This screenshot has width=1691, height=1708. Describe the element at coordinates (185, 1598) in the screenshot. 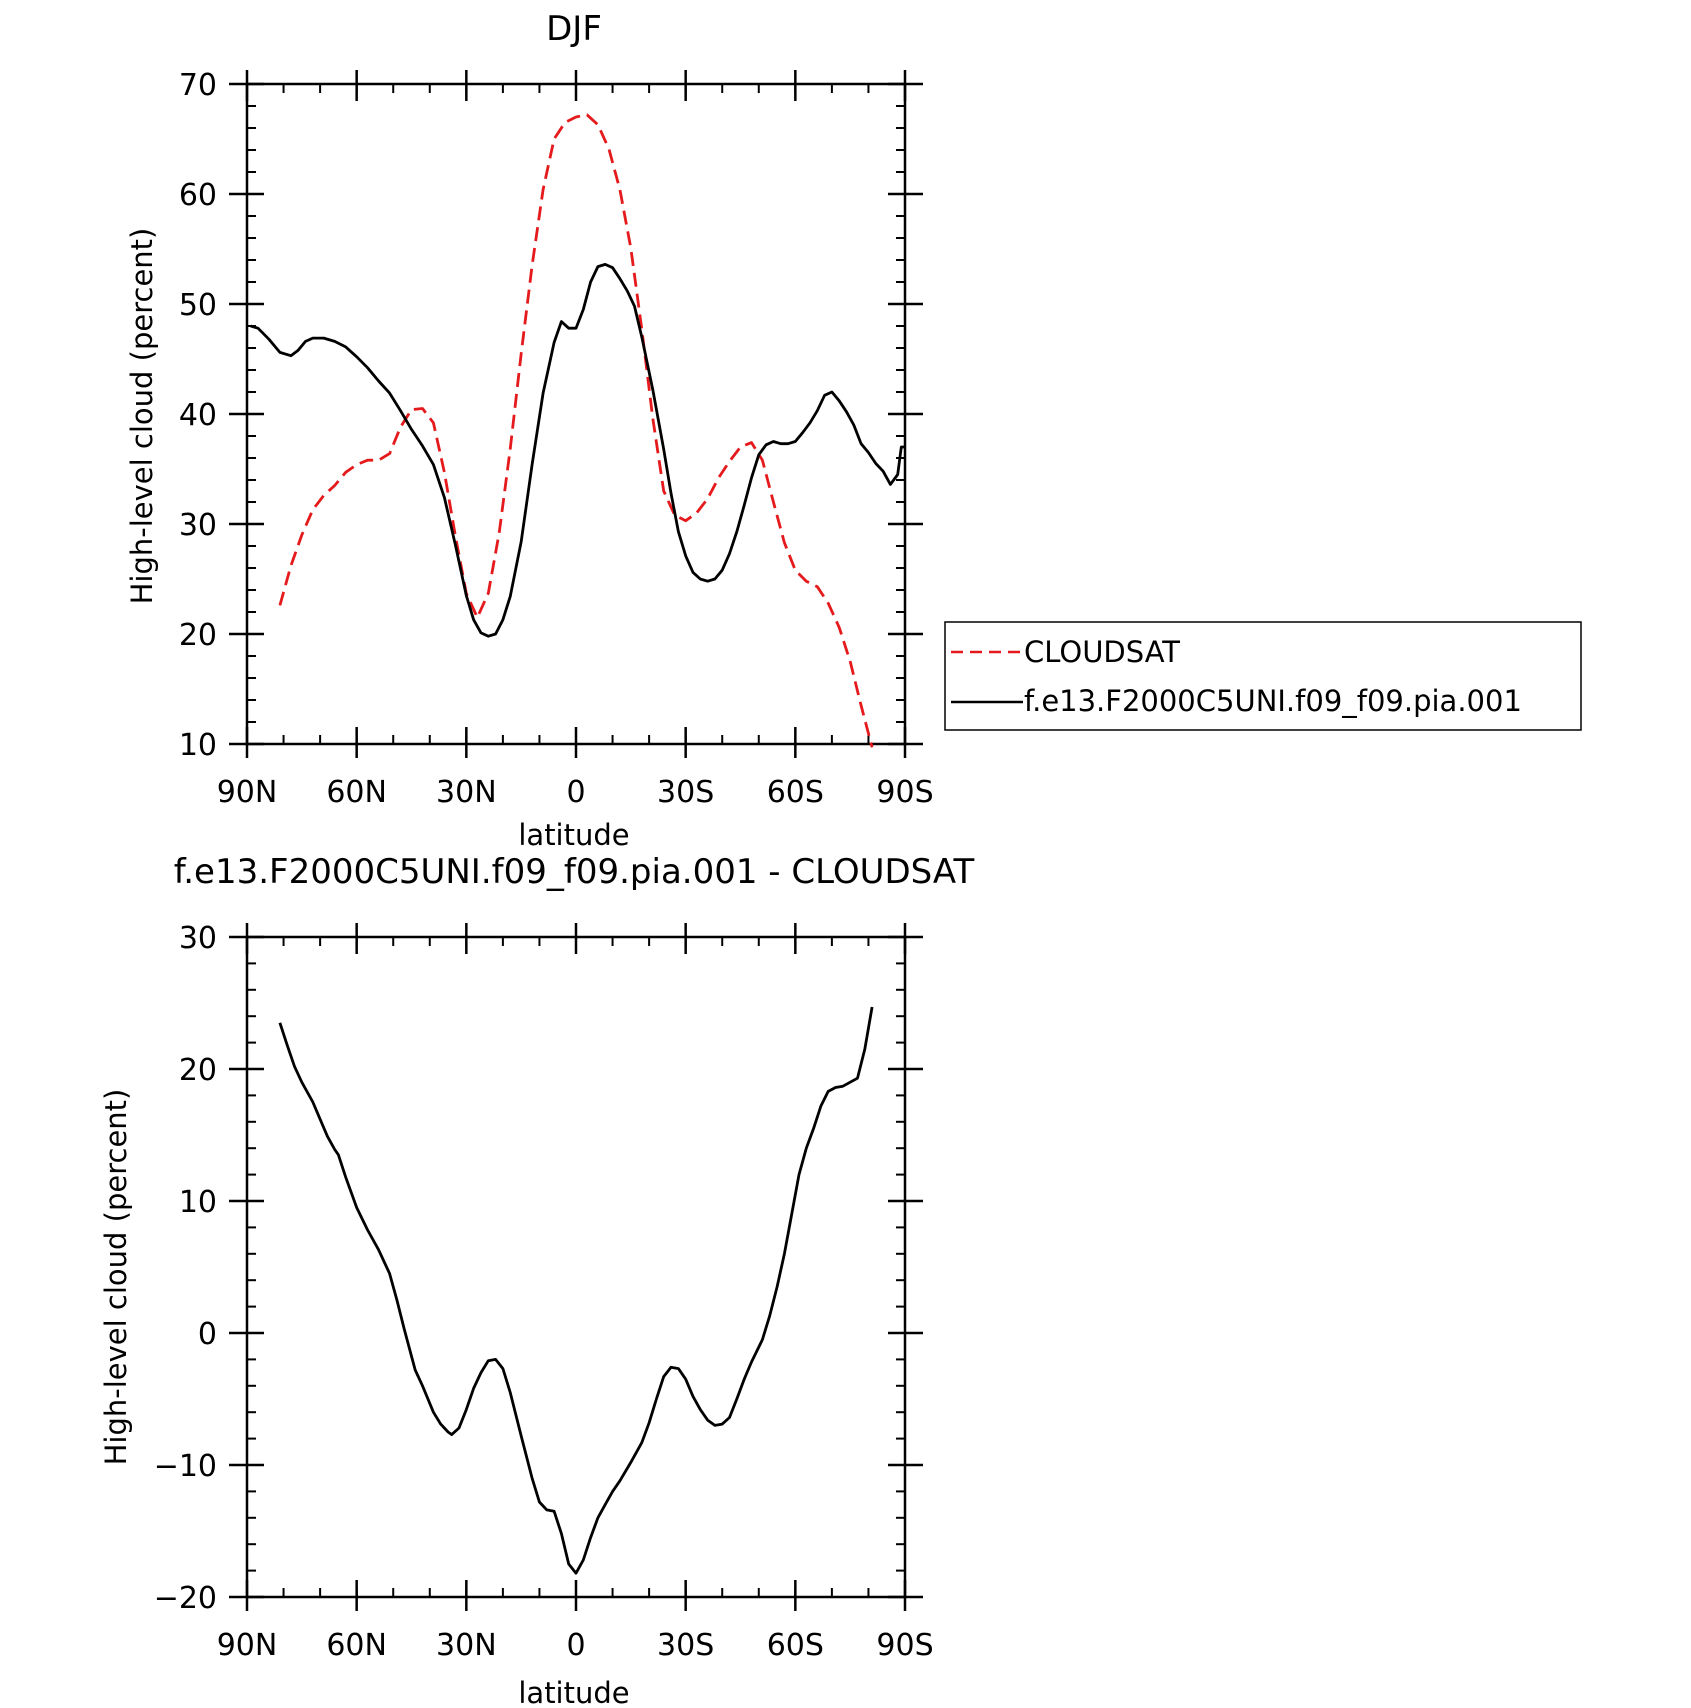

I see `bottom-y-tick-label: −20` at that location.